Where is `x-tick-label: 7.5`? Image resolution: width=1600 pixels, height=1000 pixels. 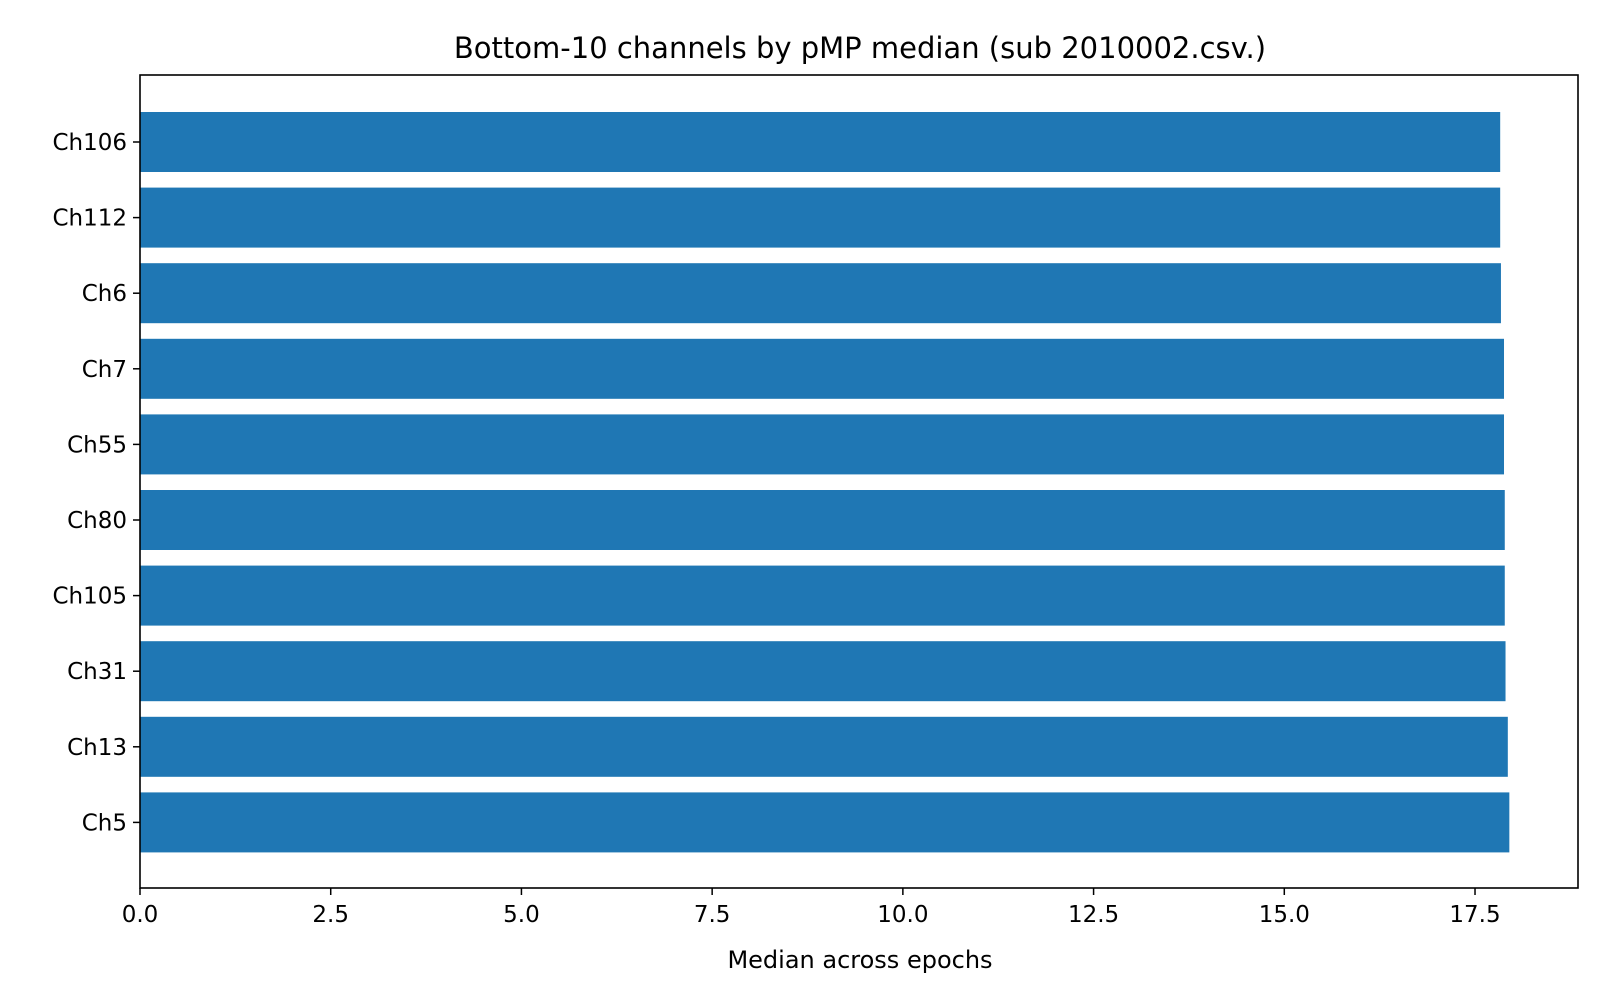 x-tick-label: 7.5 is located at coordinates (712, 915).